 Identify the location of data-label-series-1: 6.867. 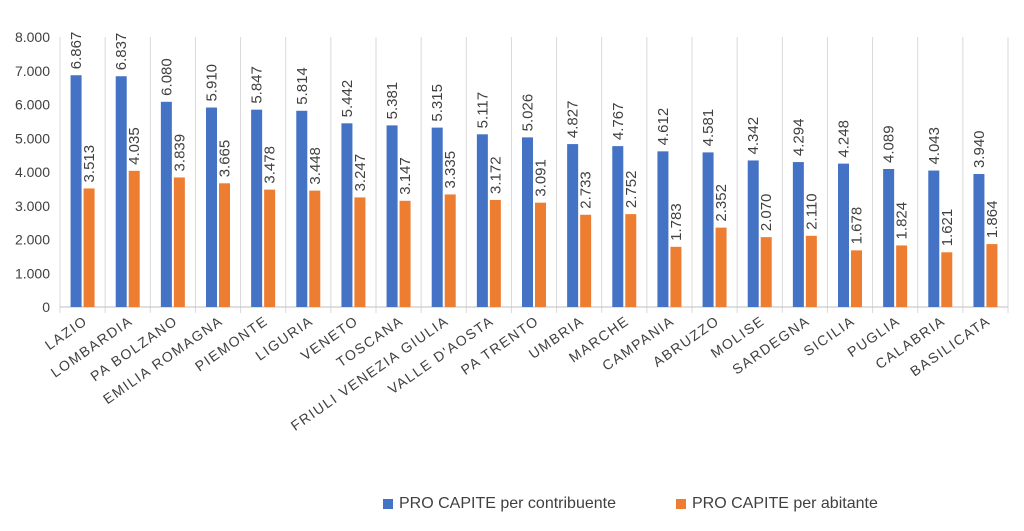
(76, 51).